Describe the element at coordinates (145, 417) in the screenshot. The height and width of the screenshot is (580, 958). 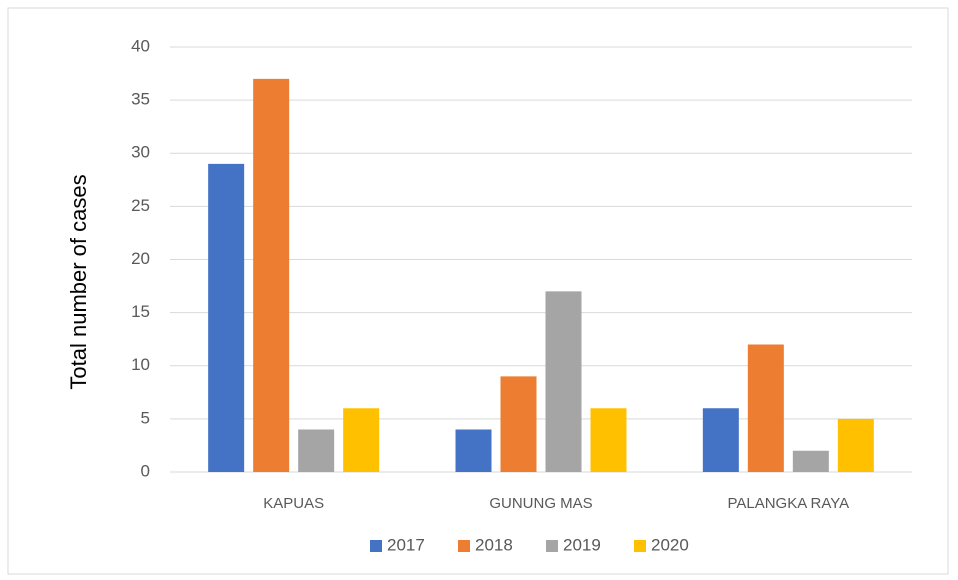
I see `y-tick-label: 5` at that location.